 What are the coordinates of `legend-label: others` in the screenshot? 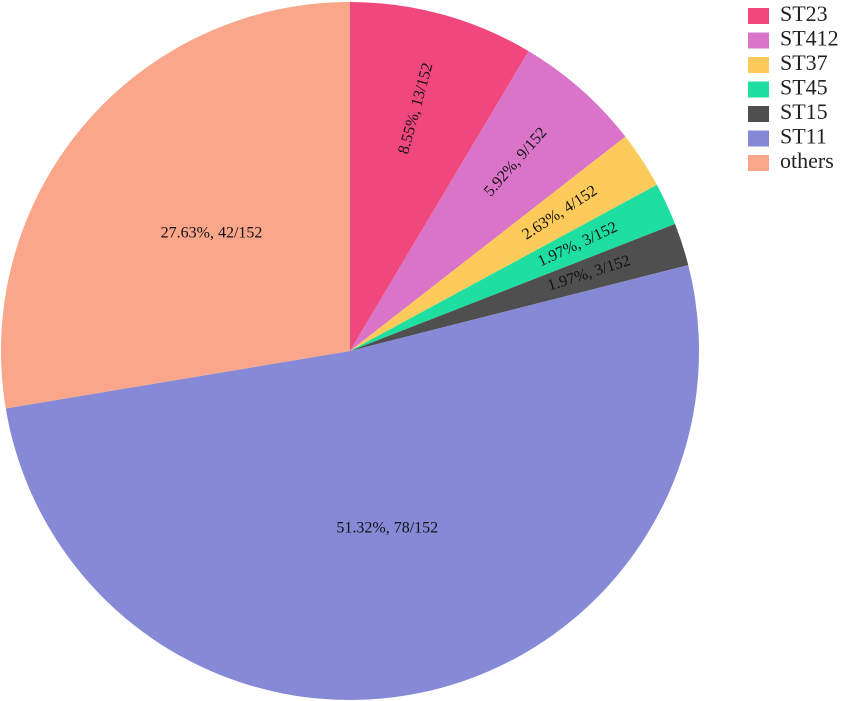 It's located at (807, 160).